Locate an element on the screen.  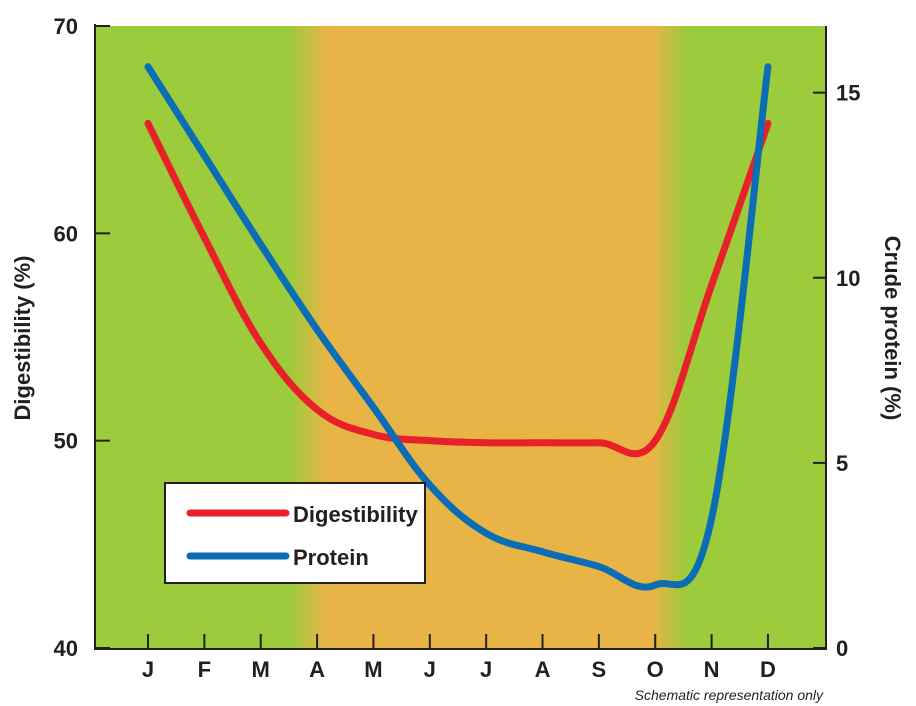
left-tick-label: 70 is located at coordinates (66, 26).